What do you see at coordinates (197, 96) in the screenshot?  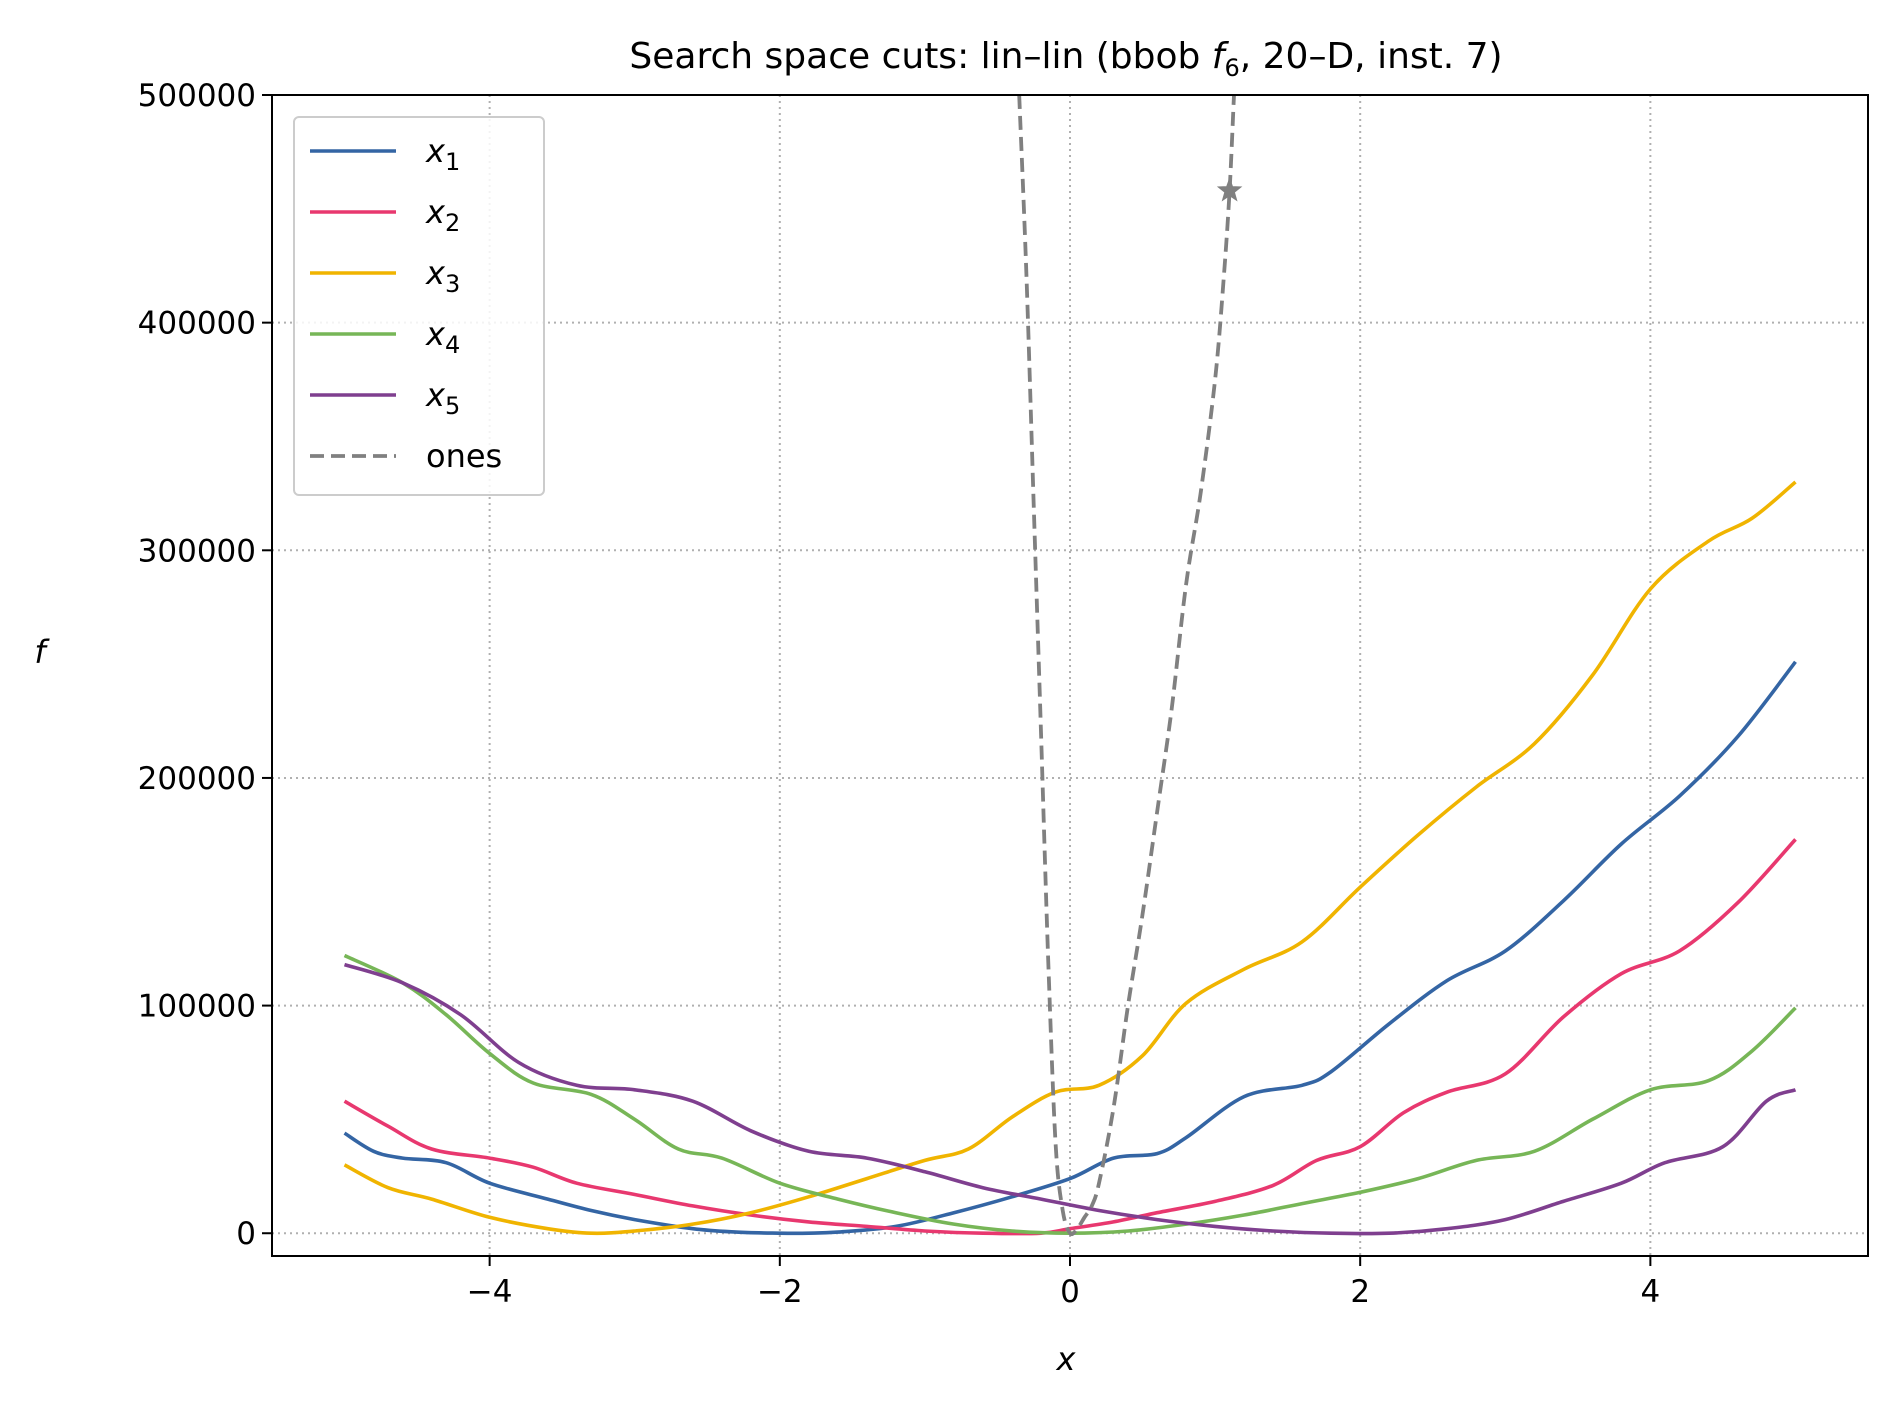 I see `y-tick-label: 500000` at bounding box center [197, 96].